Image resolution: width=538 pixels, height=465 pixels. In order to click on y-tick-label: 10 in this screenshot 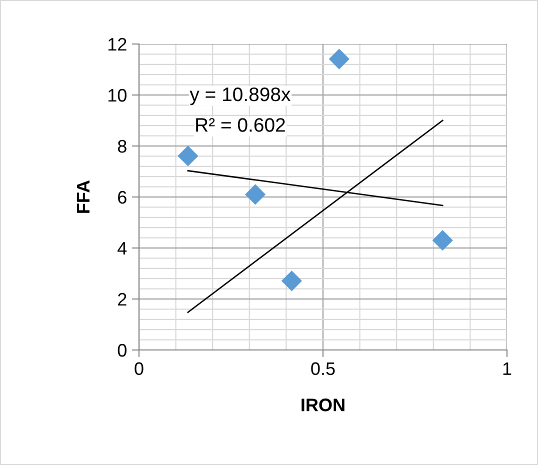, I will do `click(117, 95)`.